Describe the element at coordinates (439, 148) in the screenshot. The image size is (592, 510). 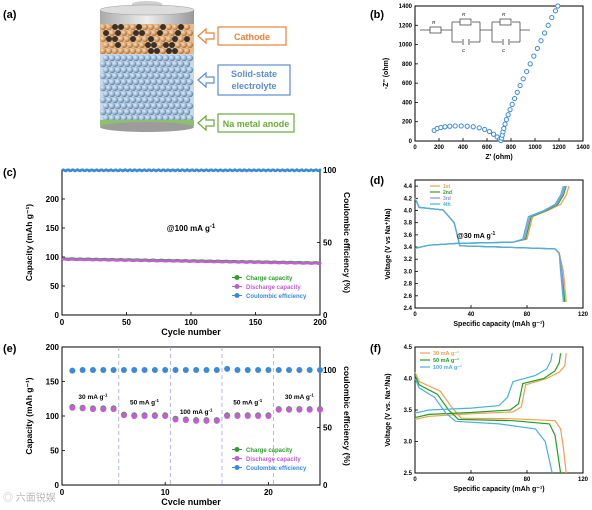
I see `x-tick-label: 200` at that location.